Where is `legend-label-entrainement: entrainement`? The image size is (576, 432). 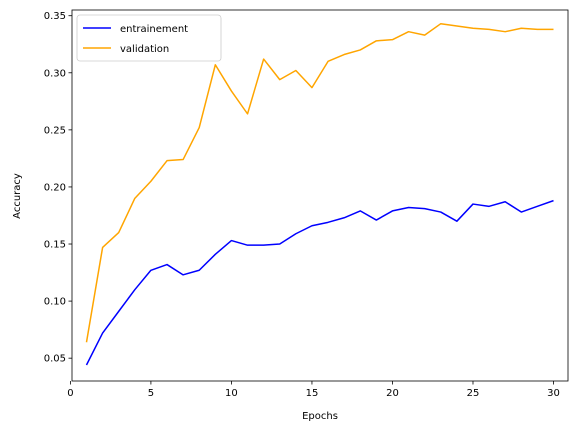
legend-label-entrainement: entrainement is located at coordinates (154, 29).